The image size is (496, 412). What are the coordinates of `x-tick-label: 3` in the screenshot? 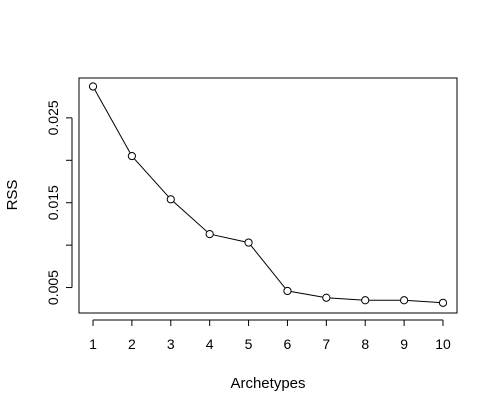 It's located at (171, 344).